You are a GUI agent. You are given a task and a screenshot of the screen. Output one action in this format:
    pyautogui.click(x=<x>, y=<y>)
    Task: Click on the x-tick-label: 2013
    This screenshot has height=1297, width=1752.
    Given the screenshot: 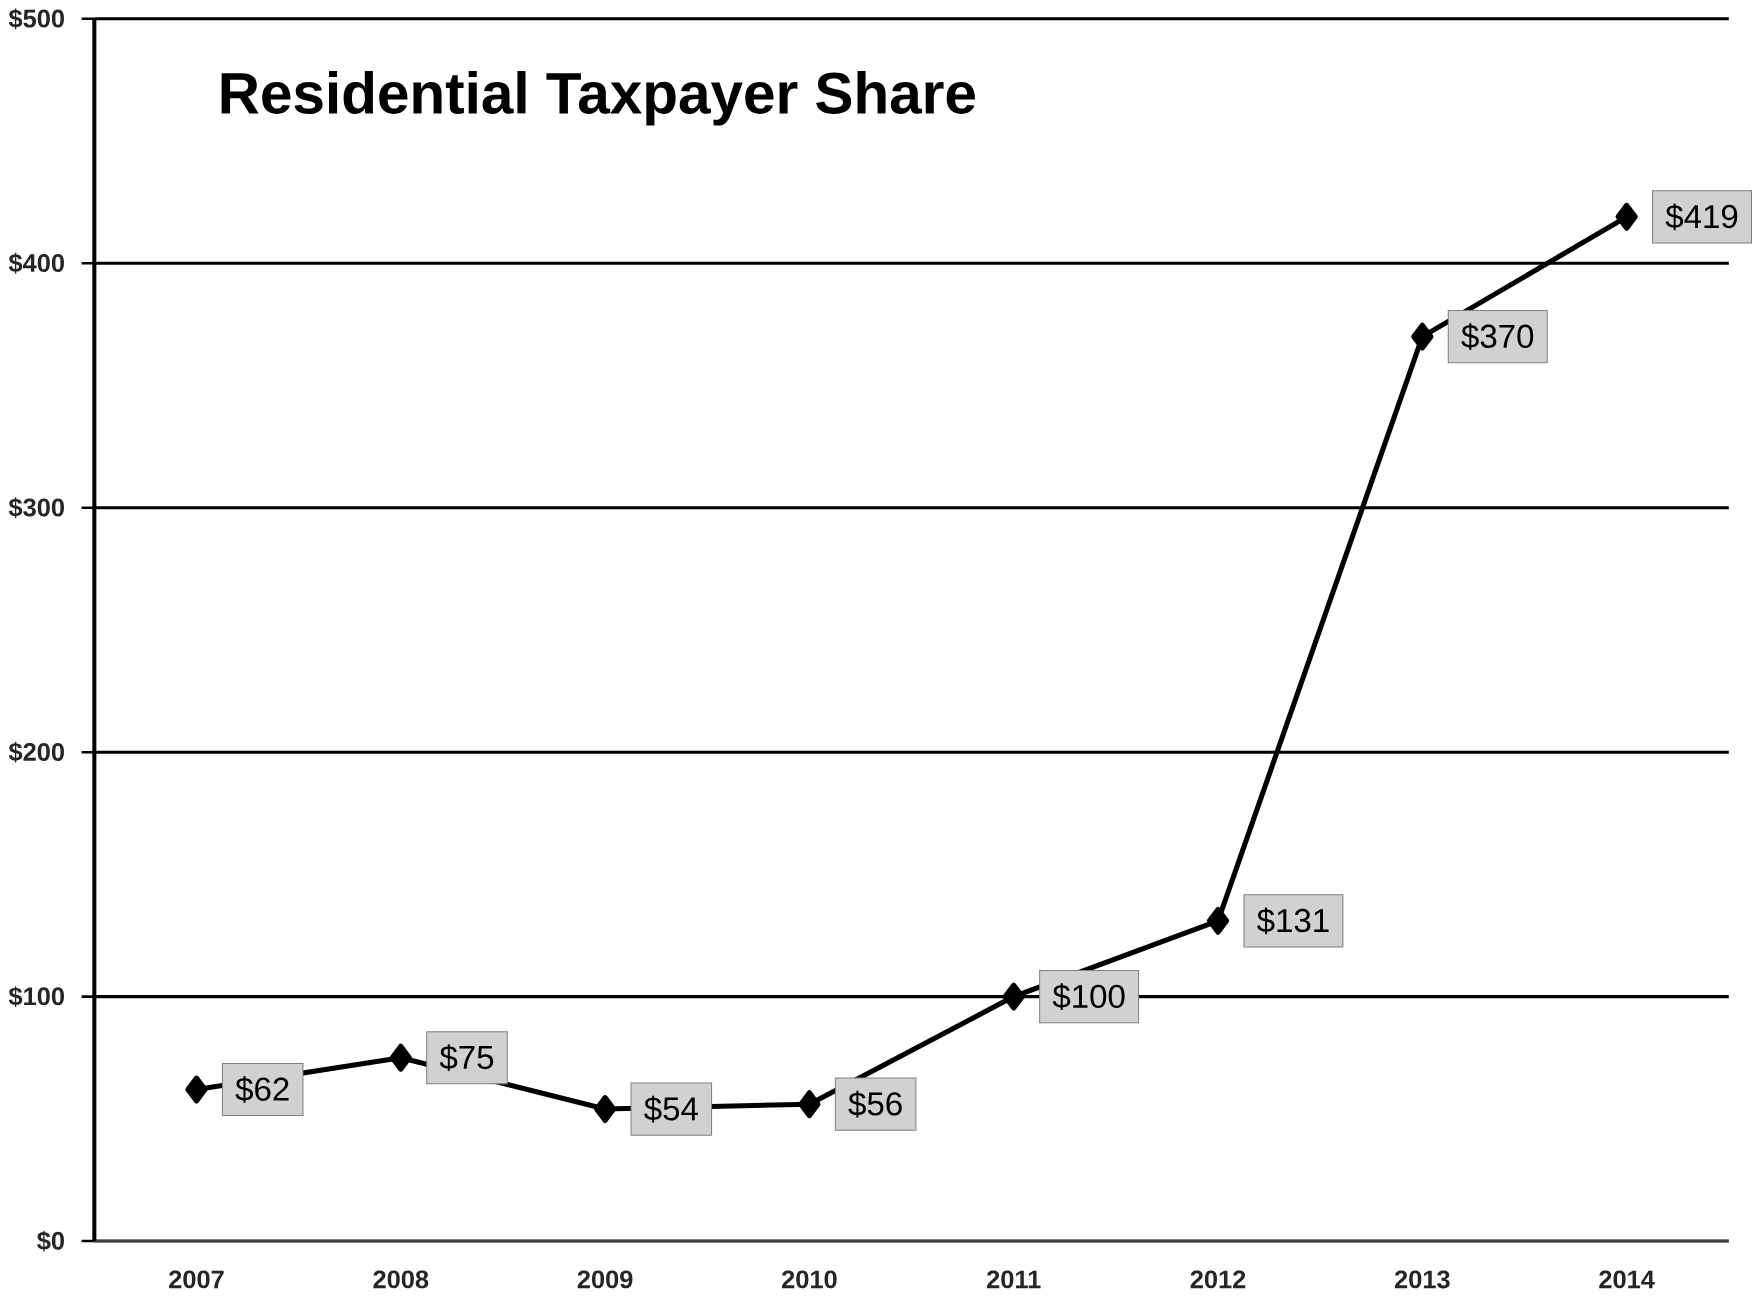 What is the action you would take?
    pyautogui.click(x=1422, y=1279)
    